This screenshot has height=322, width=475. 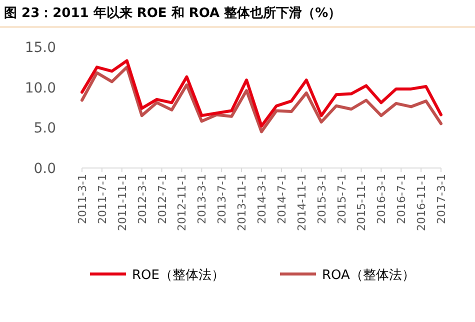 I want to click on x-tick-label: 2013-3-1, so click(x=202, y=199).